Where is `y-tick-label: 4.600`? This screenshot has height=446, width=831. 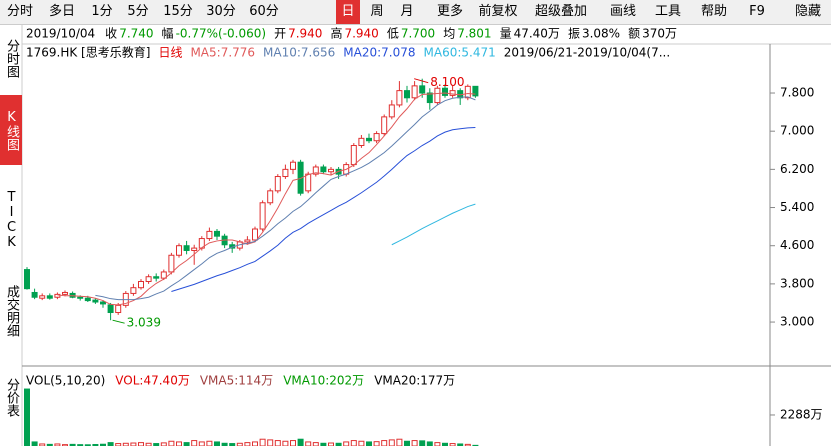
y-tick-label: 4.600 is located at coordinates (797, 245).